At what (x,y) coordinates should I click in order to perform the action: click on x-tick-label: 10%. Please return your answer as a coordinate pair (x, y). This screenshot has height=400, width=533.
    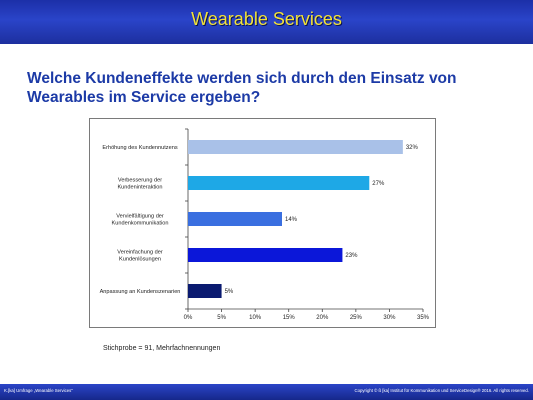
    Looking at the image, I should click on (255, 318).